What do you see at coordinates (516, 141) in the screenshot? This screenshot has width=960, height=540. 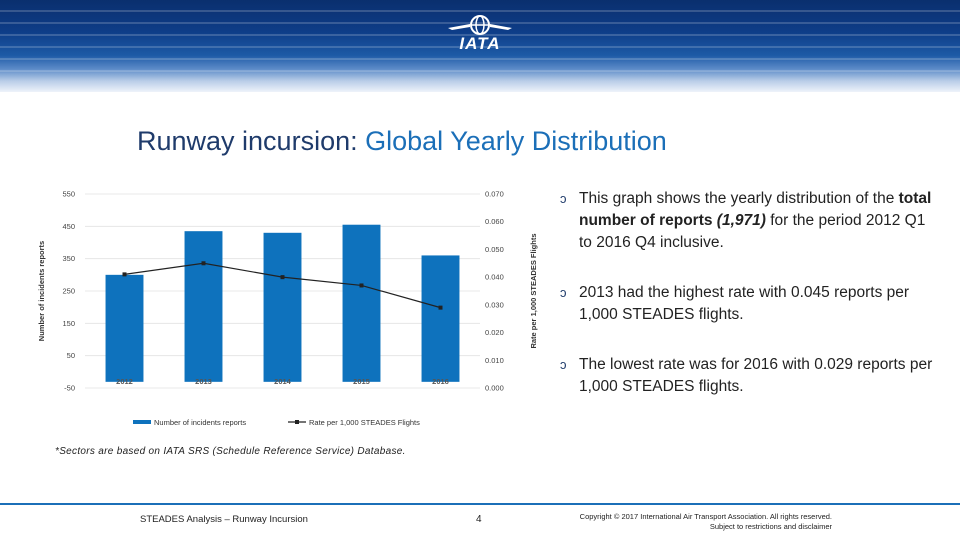 I see `title-sub: Global Yearly Distribution` at bounding box center [516, 141].